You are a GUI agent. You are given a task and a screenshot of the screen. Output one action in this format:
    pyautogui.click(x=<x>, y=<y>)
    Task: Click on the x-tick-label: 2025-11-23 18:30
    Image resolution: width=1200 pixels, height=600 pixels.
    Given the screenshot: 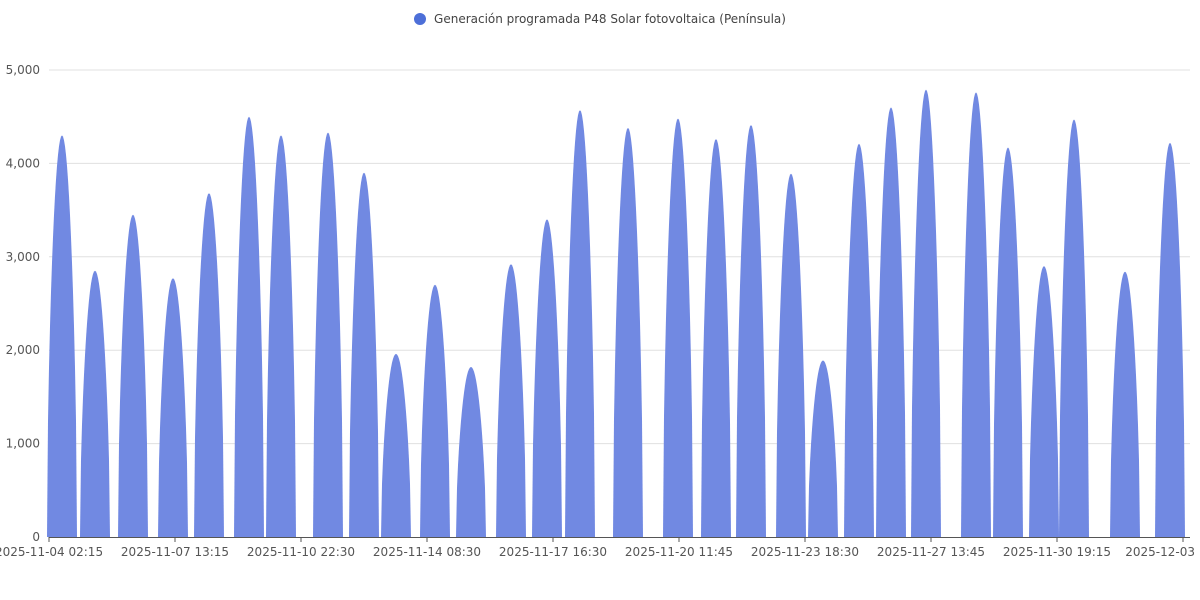 What is the action you would take?
    pyautogui.click(x=805, y=552)
    